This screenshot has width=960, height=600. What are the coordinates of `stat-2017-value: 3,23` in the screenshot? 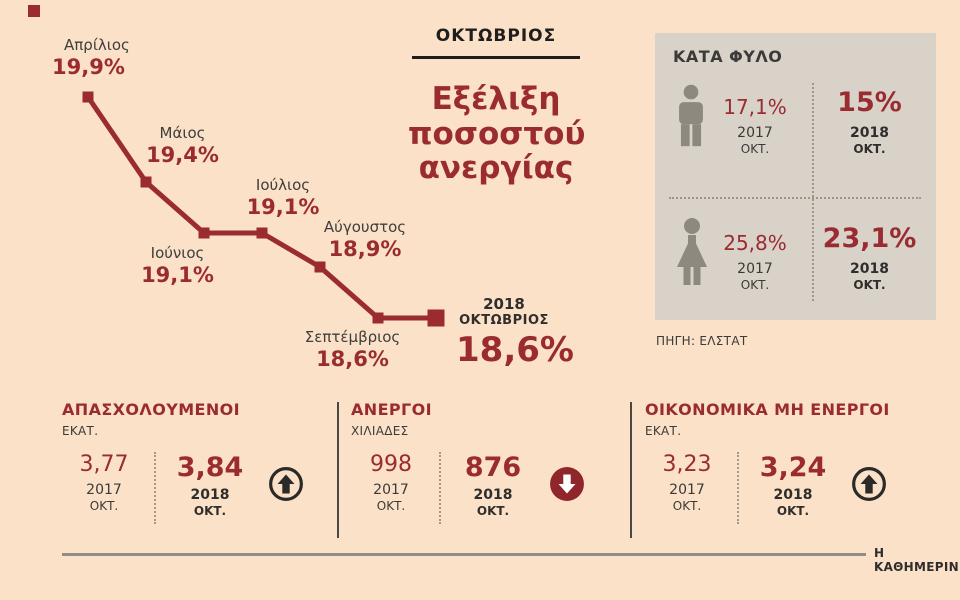 It's located at (687, 464).